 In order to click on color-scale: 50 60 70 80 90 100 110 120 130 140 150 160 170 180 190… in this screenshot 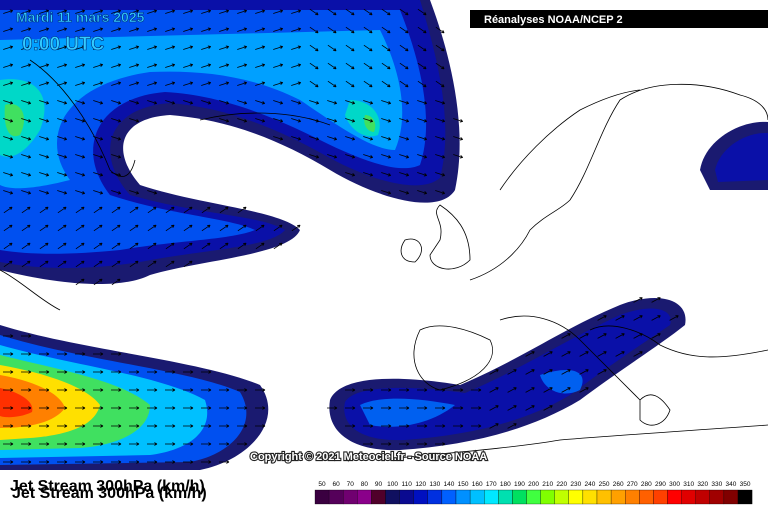, I will do `click(533, 493)`.